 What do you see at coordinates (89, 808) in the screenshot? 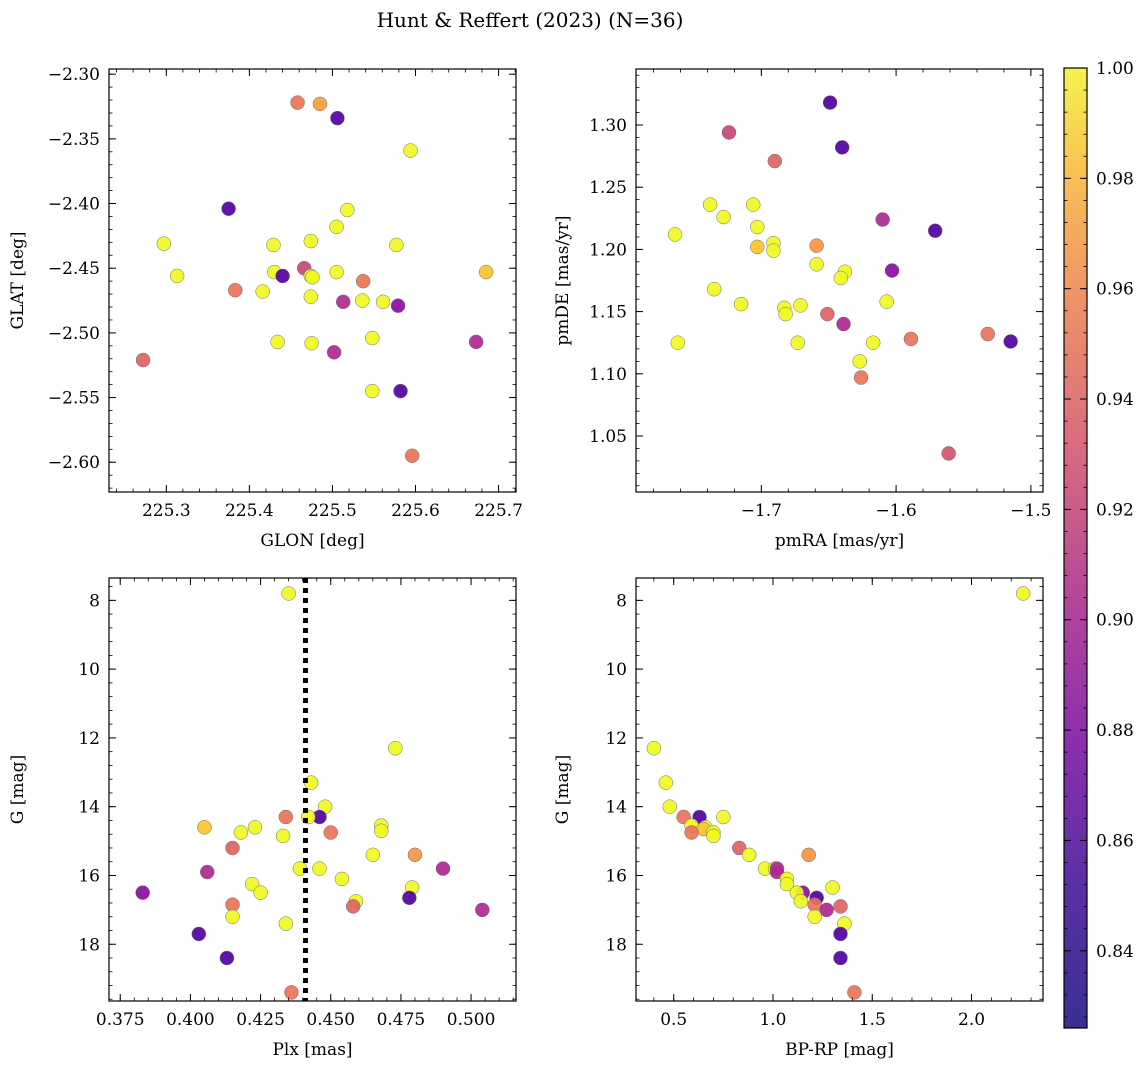
I see `y-tick-label: 14` at bounding box center [89, 808].